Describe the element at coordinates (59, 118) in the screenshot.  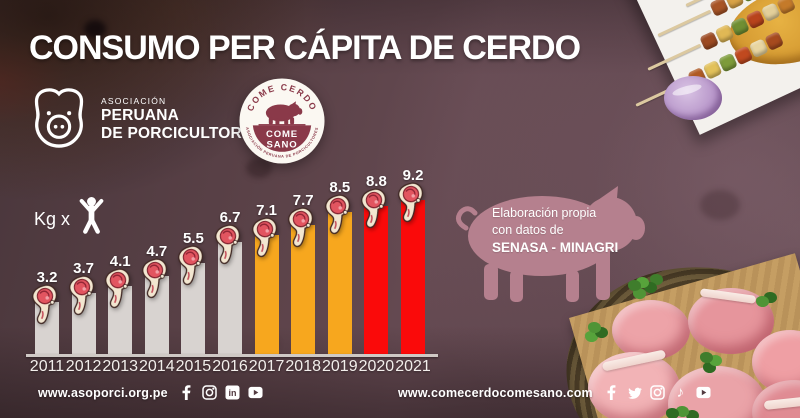
I see `pig-head-icon` at that location.